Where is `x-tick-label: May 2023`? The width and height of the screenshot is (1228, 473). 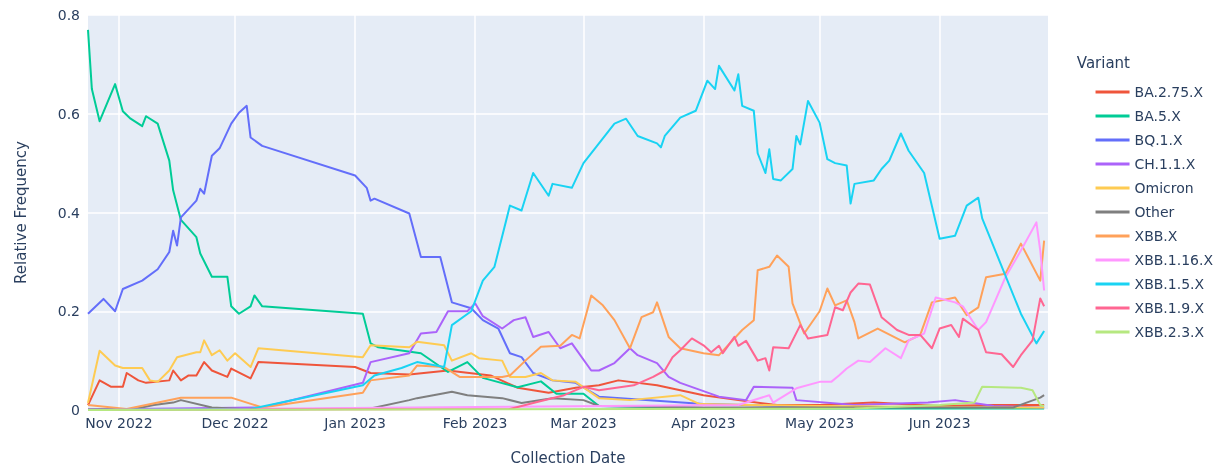 x-tick-label: May 2023 is located at coordinates (820, 423).